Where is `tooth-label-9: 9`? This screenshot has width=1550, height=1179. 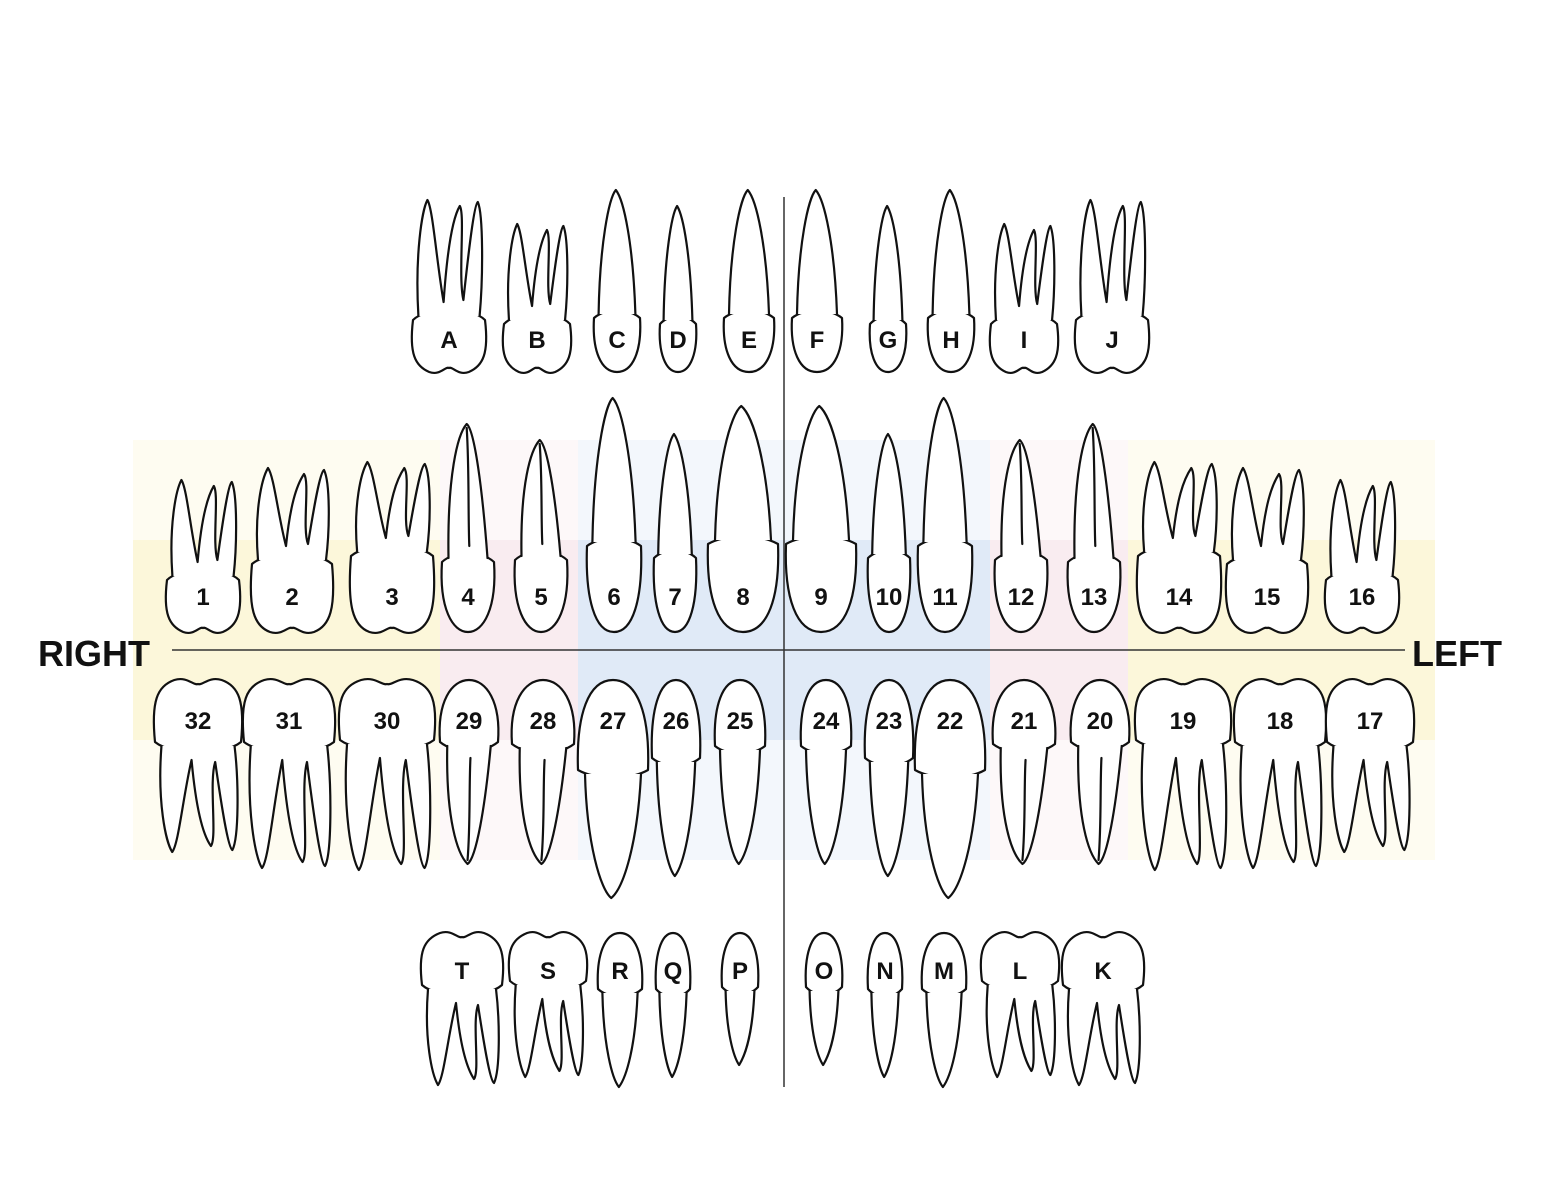
tooth-label-9: 9 is located at coordinates (820, 597).